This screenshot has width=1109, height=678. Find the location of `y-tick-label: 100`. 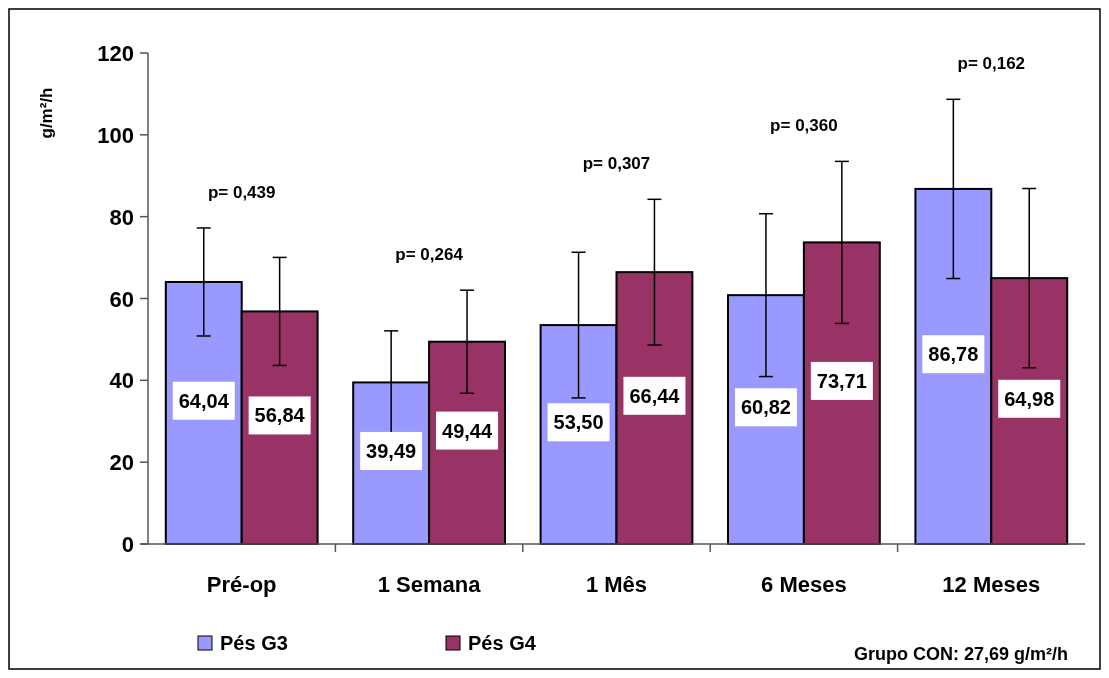

y-tick-label: 100 is located at coordinates (115, 135).